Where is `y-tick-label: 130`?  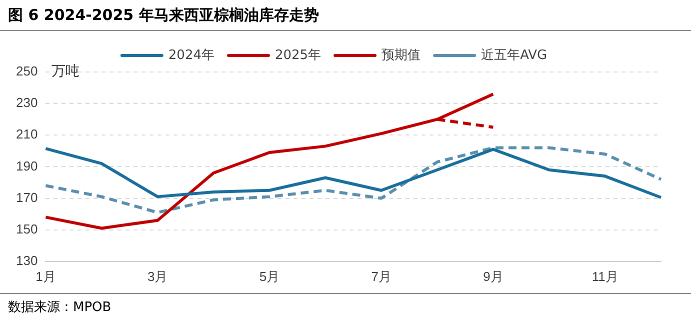 y-tick-label: 130 is located at coordinates (27, 260).